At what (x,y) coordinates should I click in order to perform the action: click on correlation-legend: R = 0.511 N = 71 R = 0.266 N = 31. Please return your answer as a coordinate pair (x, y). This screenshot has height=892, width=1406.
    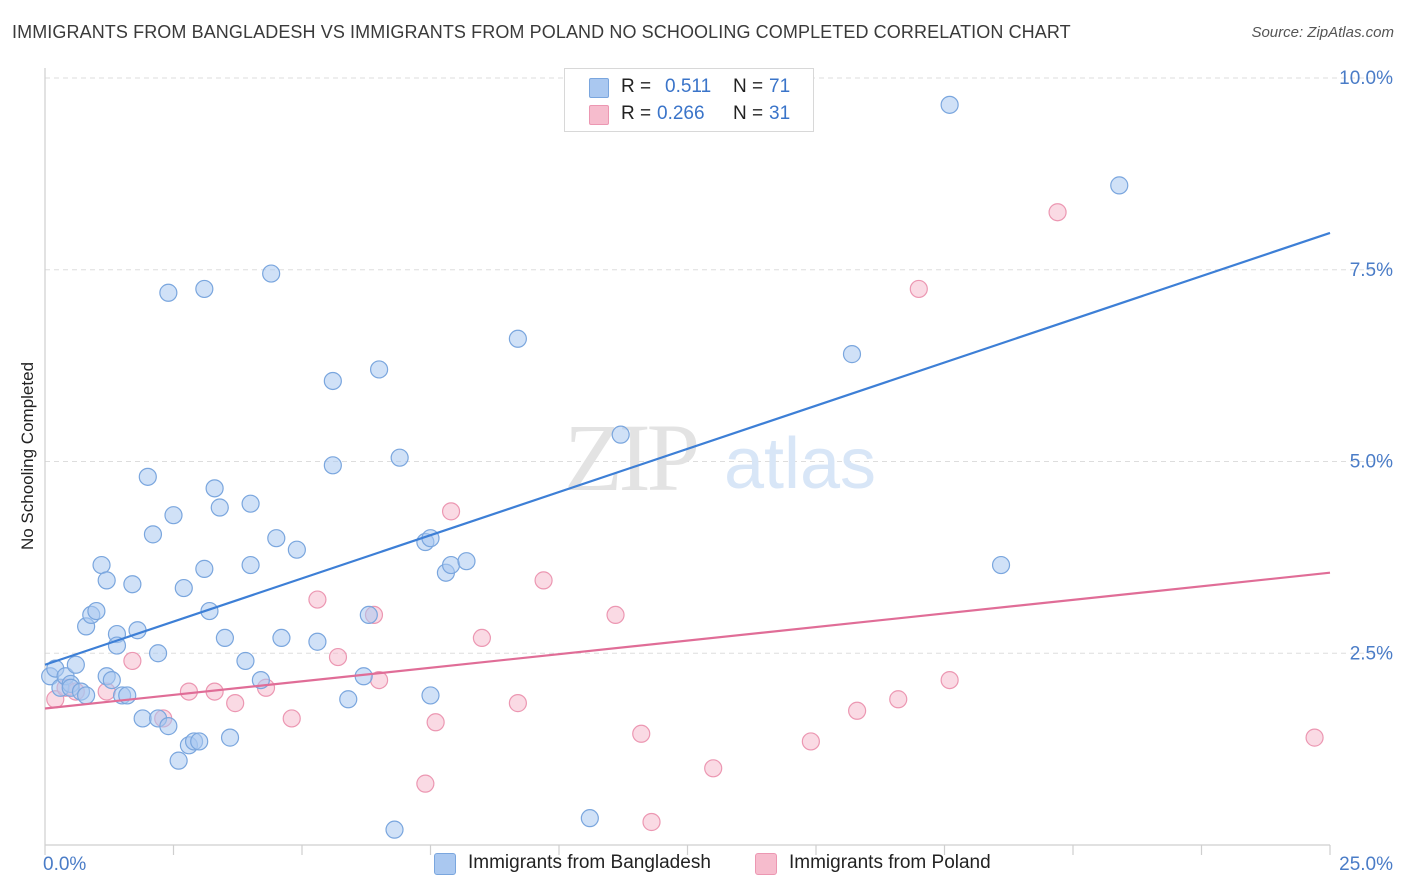
    Looking at the image, I should click on (689, 100).